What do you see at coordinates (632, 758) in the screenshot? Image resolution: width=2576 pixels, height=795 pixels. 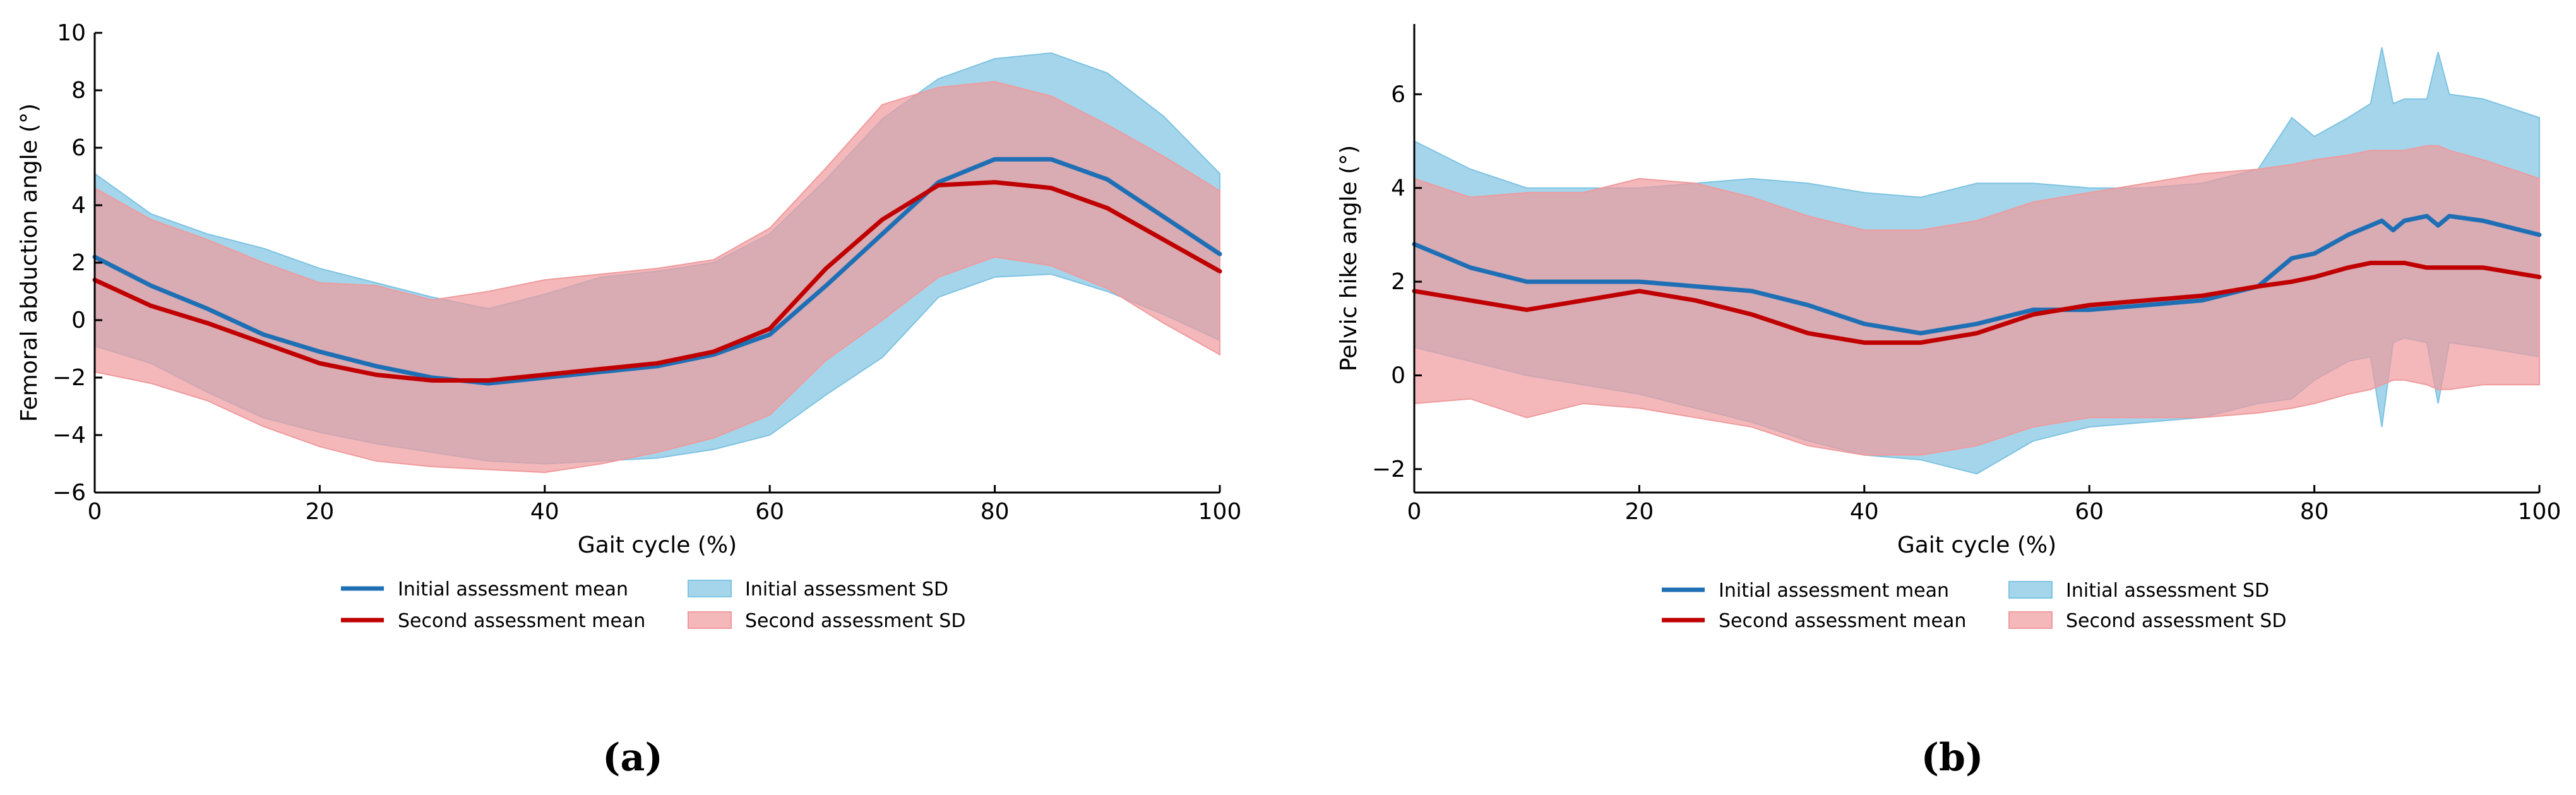 I see `panel-caption: (a)` at bounding box center [632, 758].